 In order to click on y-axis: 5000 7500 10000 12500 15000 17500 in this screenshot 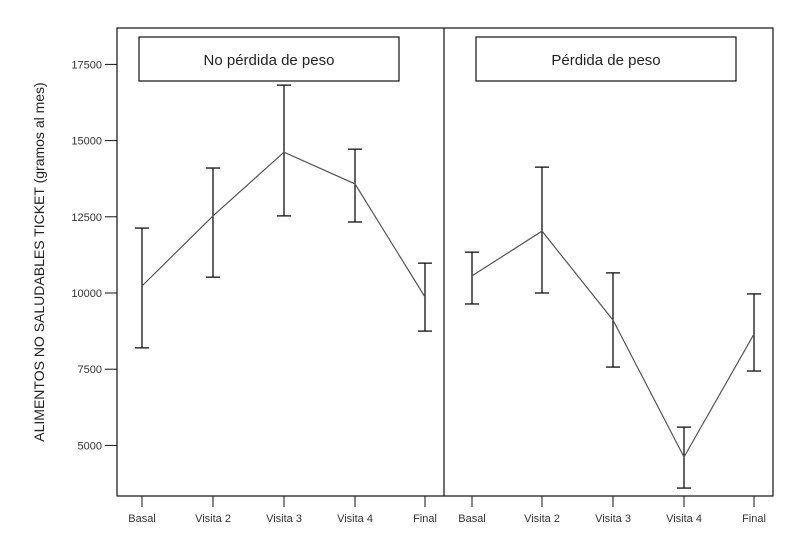, I will do `click(94, 255)`.